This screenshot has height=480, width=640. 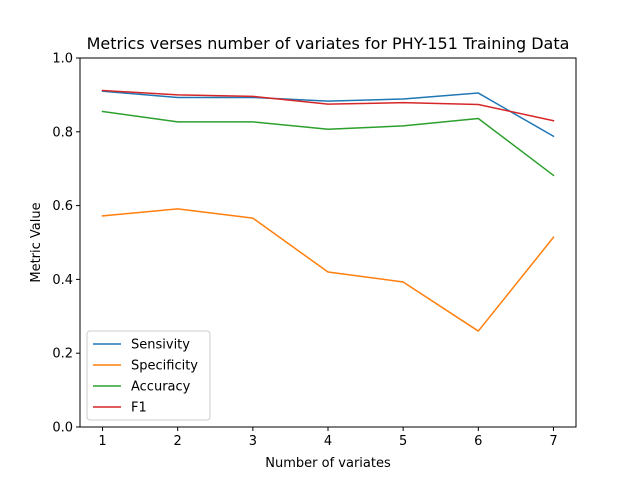 I want to click on y-axis-label: Metric Value, so click(x=36, y=242).